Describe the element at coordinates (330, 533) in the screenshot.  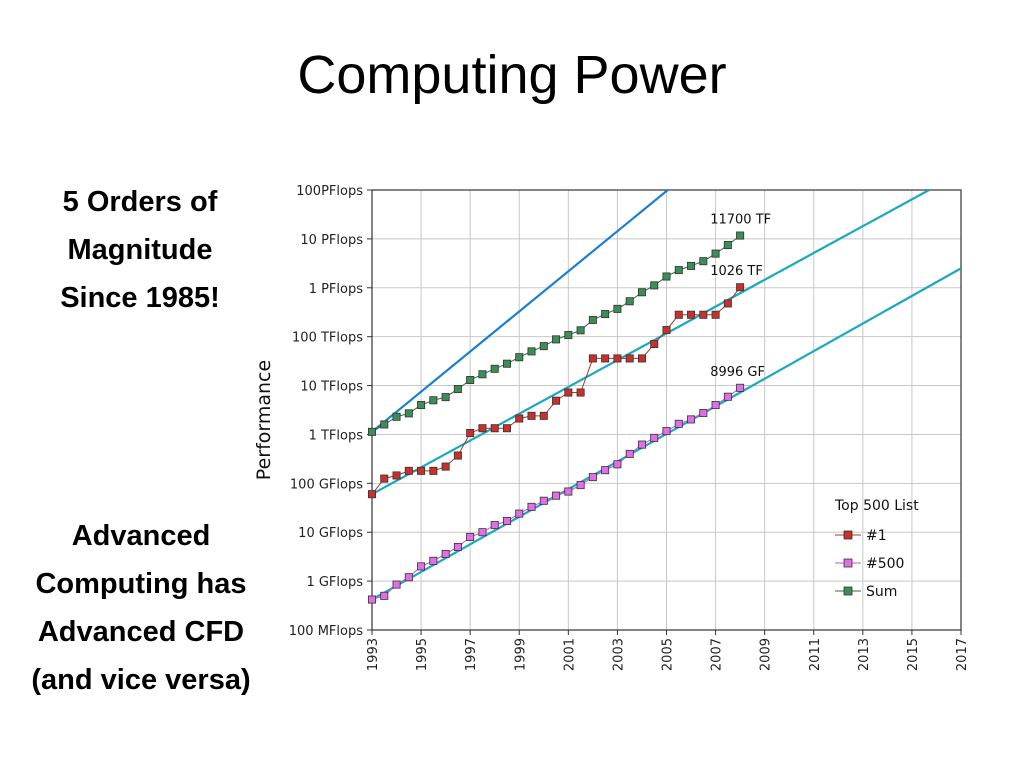
I see `y-tick-label: 10 GFlops` at that location.